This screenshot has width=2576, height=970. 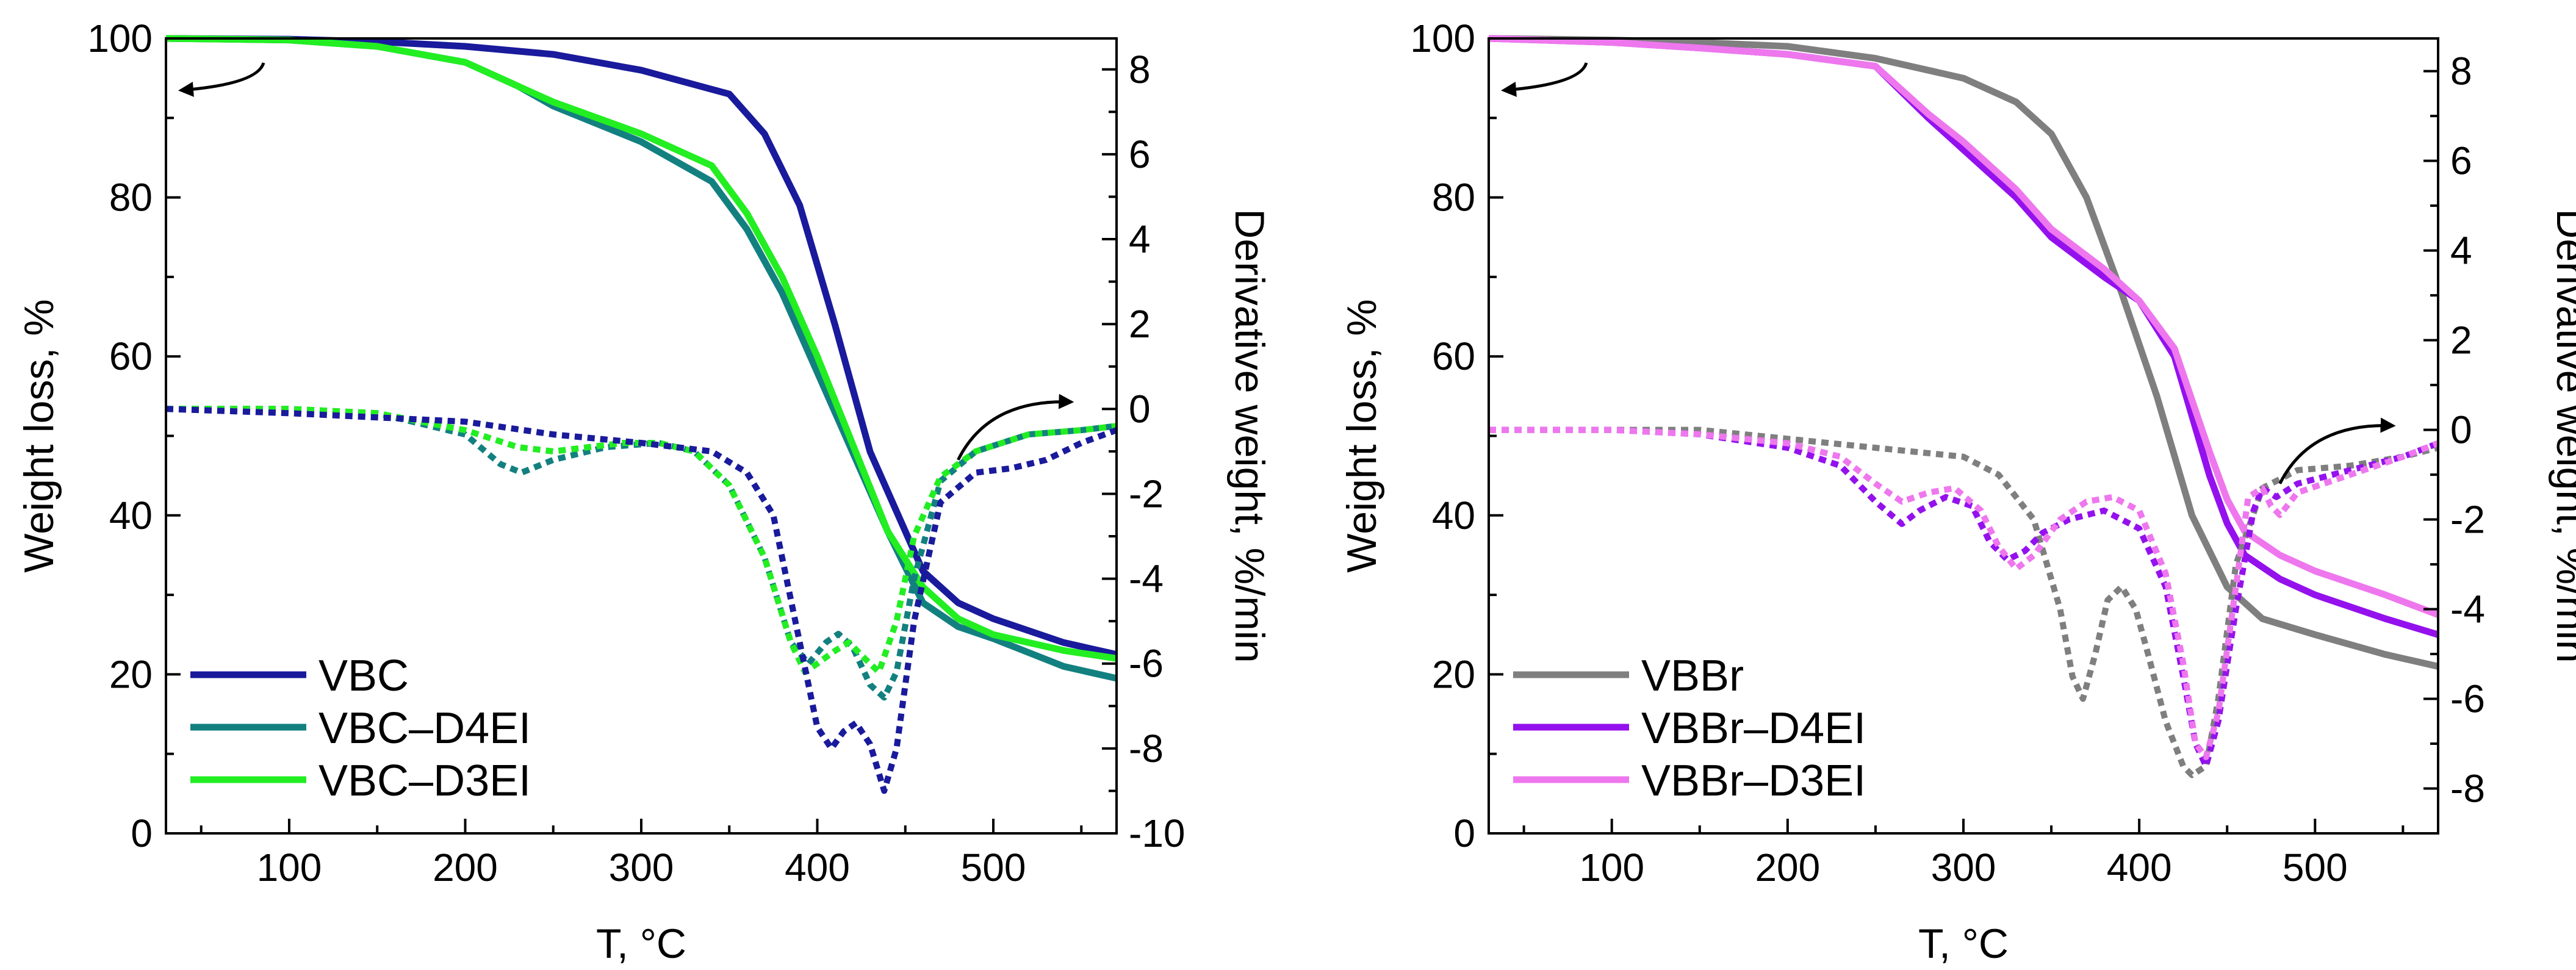 I want to click on legend-label: VBBr, so click(x=1692, y=676).